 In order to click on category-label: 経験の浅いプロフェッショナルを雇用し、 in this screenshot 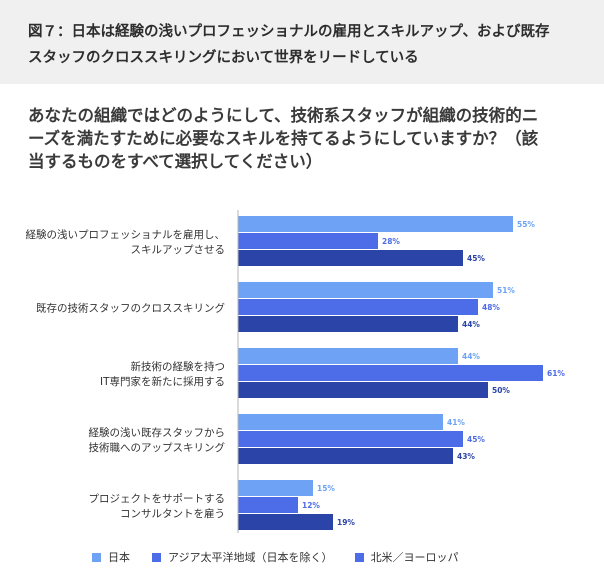, I will do `click(126, 234)`.